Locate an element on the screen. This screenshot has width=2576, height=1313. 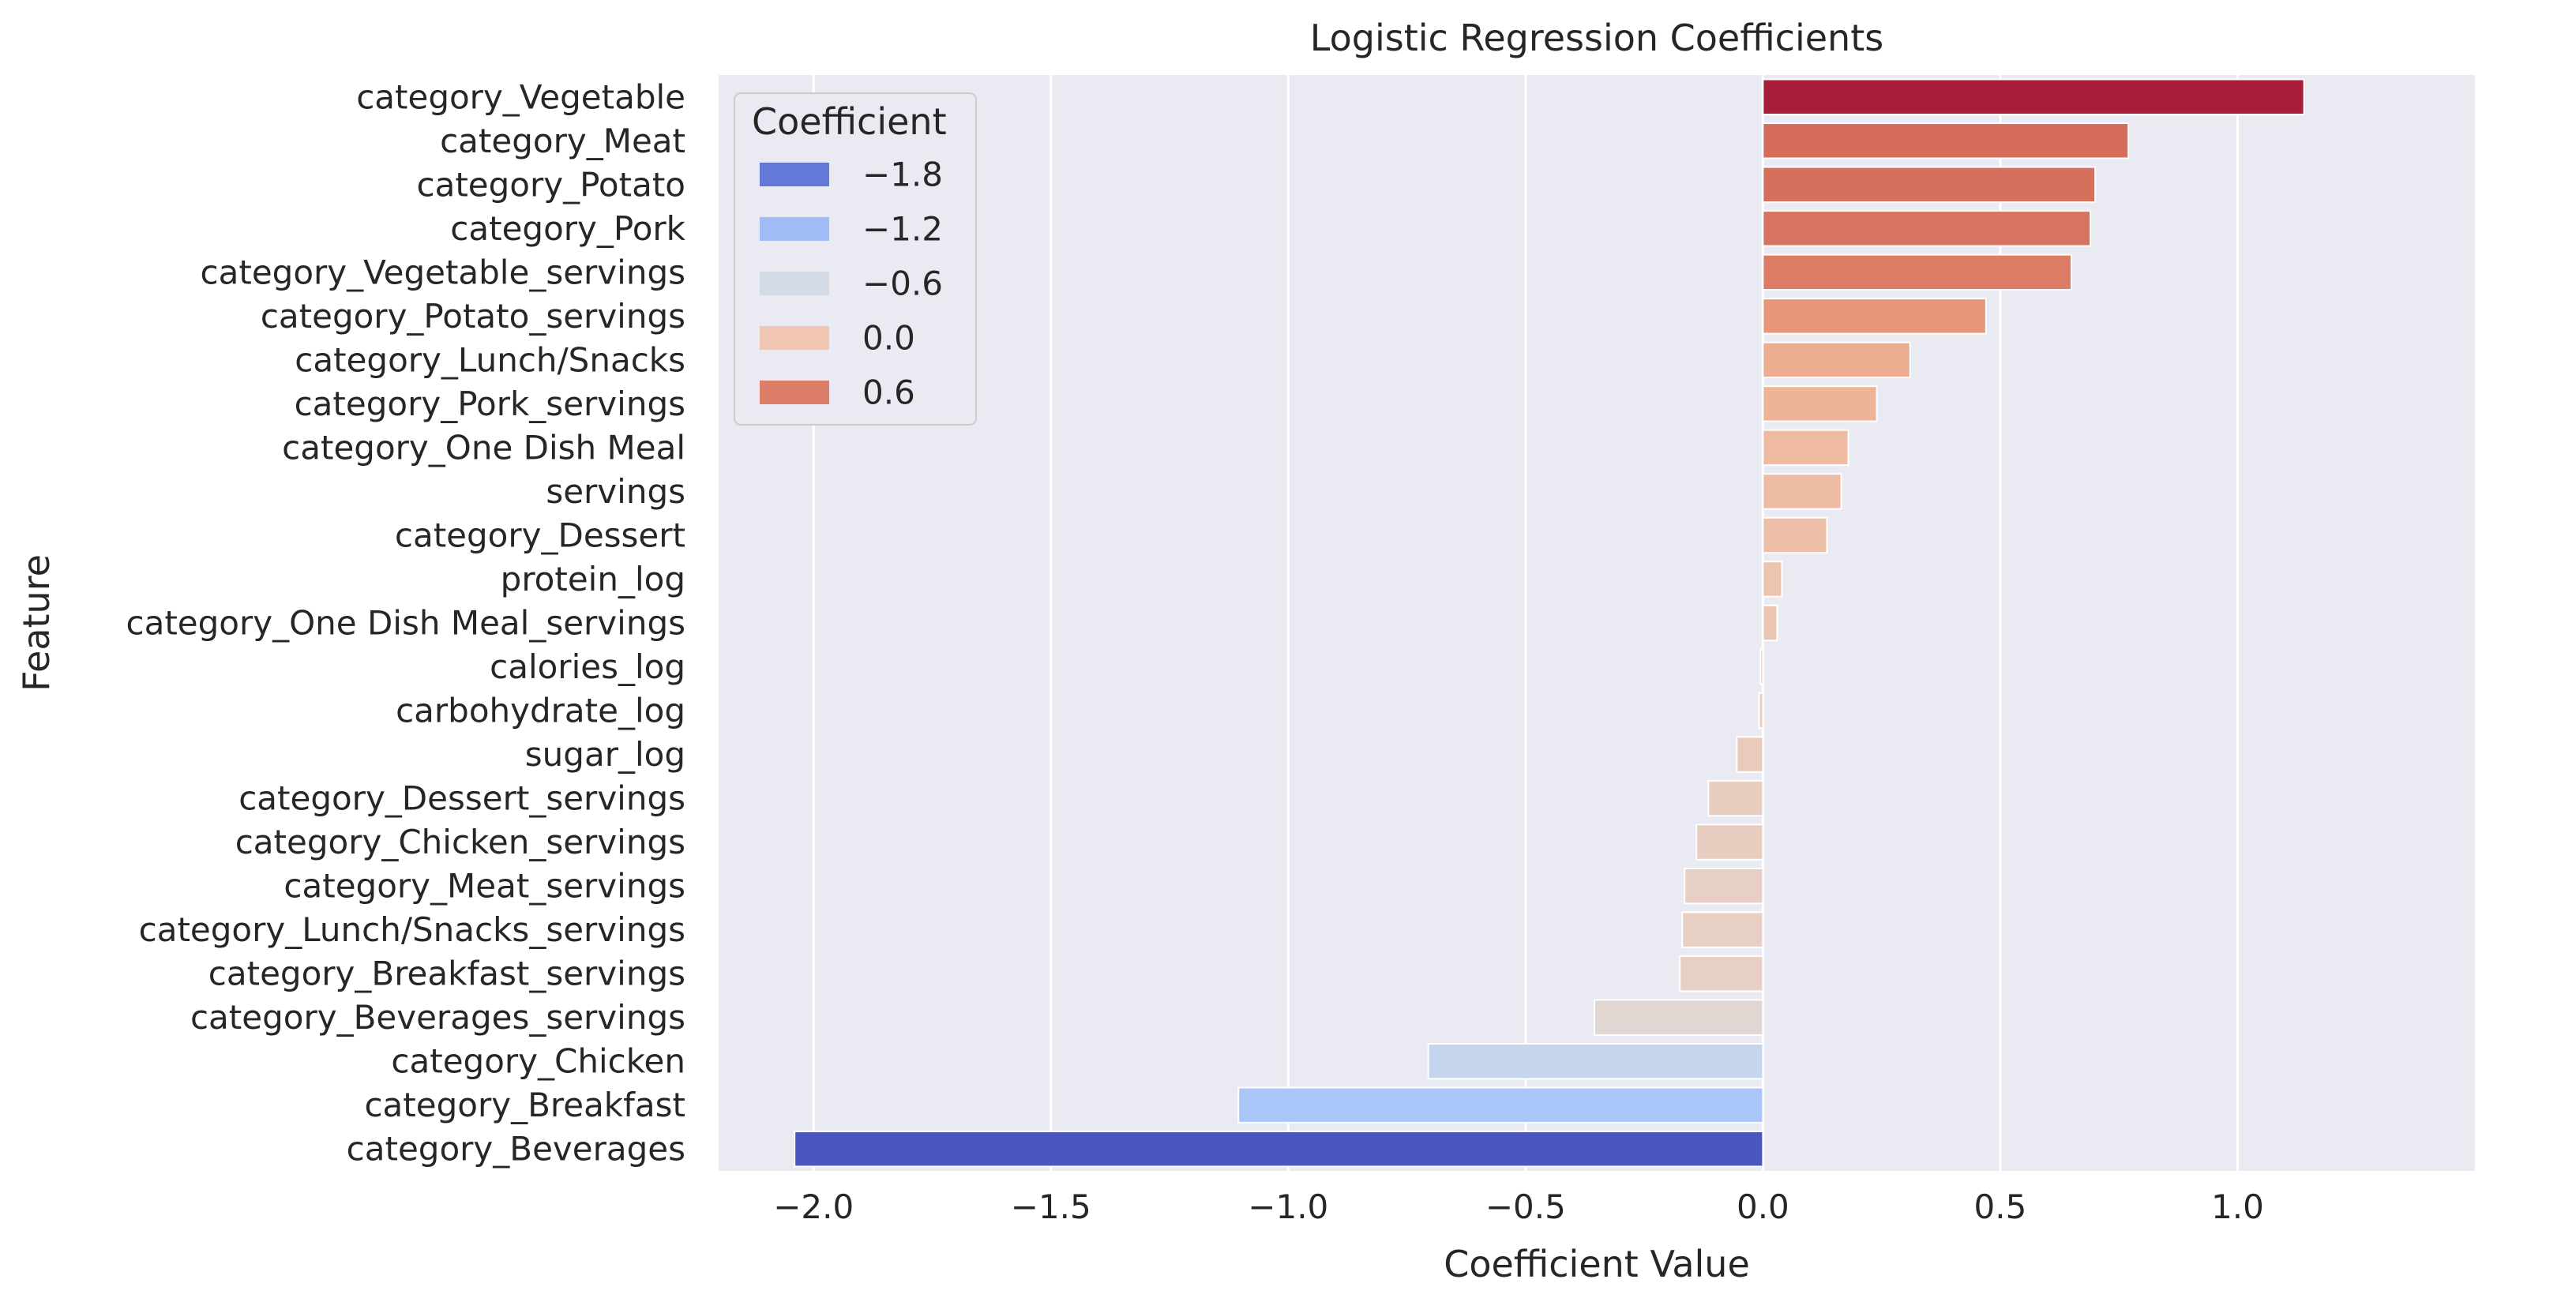
legend: Coefficient −1.8 −1.2 −0.6 0.0 0.6 is located at coordinates (855, 259).